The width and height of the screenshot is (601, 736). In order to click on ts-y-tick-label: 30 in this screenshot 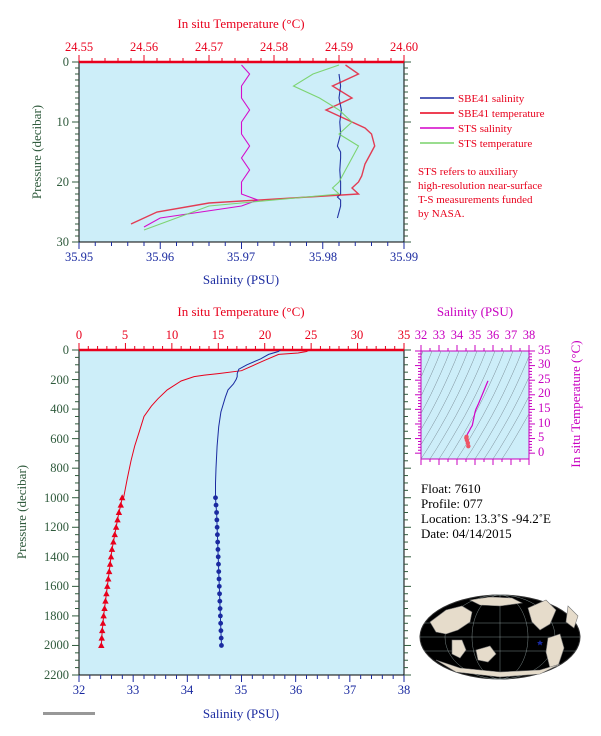, I will do `click(544, 364)`.